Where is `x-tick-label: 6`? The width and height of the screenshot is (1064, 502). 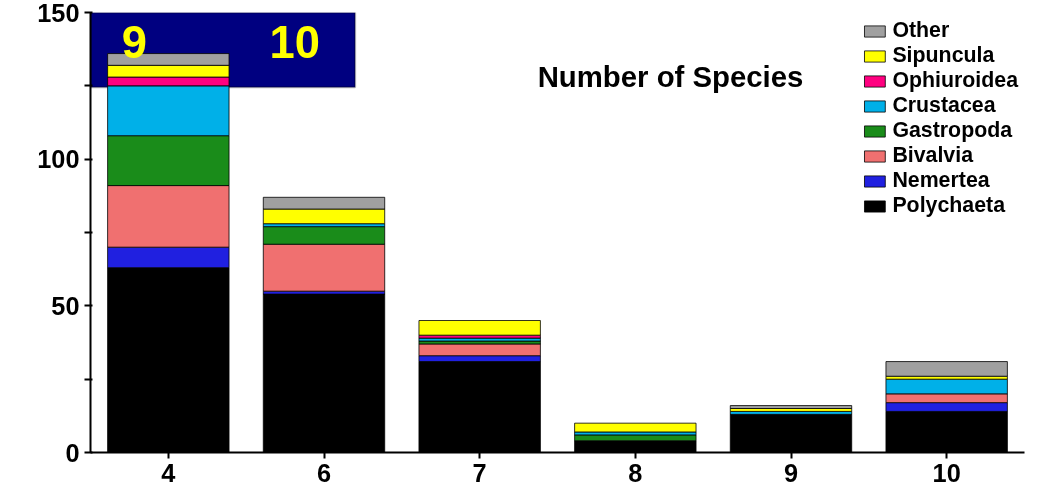
x-tick-label: 6 is located at coordinates (324, 472).